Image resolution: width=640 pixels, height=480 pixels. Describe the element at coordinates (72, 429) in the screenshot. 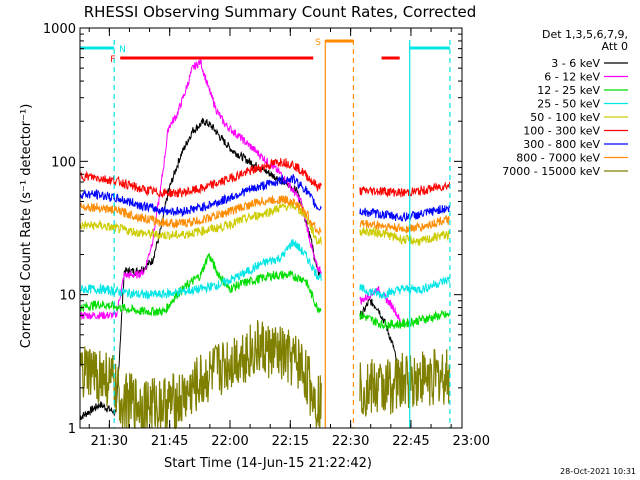

I see `y-tick-label-1: 1` at that location.